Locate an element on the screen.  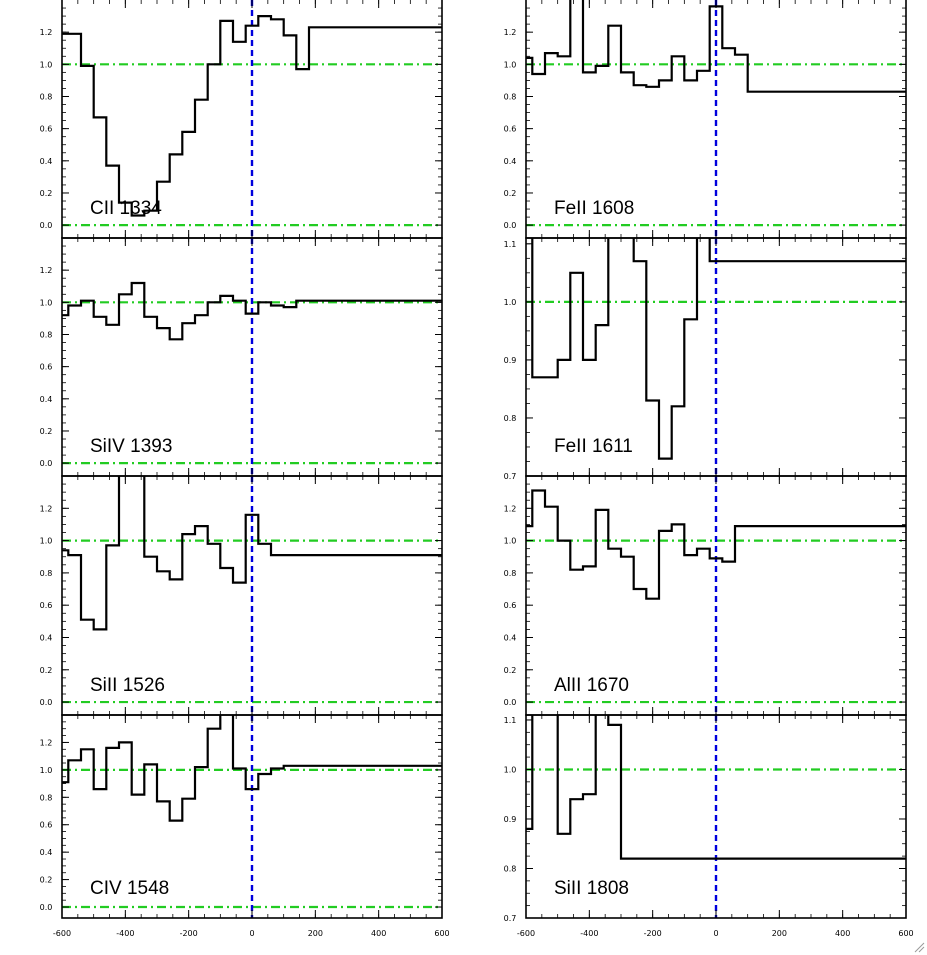
panel-feii-1611: 0.7 0.8 0.9 1.0 1.1 FeII 1611 is located at coordinates (705, 359).